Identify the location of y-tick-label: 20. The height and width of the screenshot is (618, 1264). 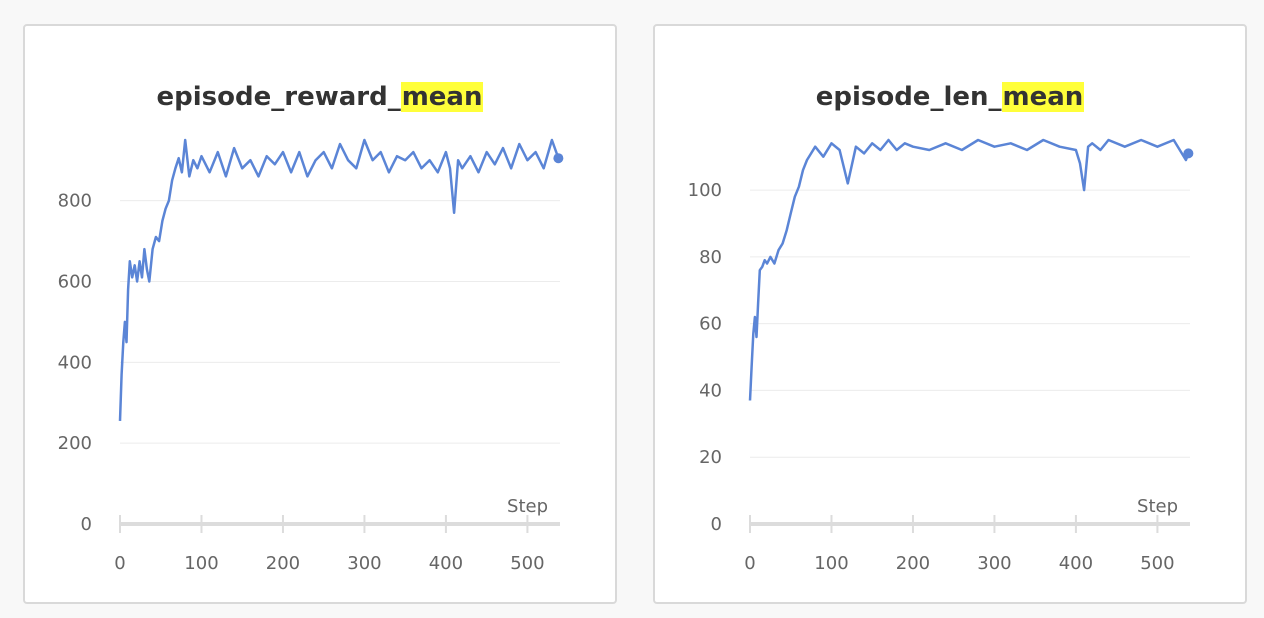
(710, 457).